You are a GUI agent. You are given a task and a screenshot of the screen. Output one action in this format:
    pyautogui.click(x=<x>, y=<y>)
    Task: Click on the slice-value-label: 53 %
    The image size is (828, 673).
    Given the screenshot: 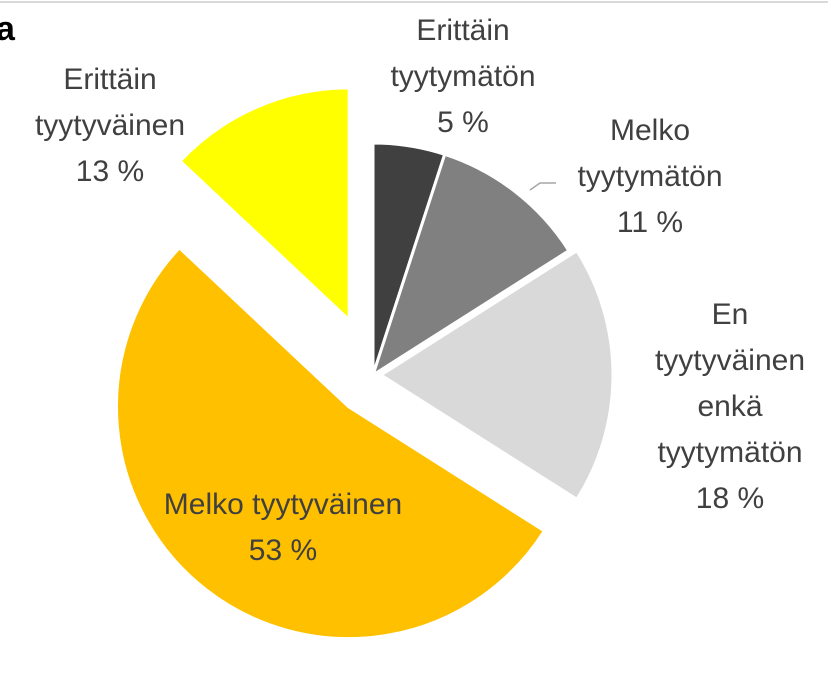 What is the action you would take?
    pyautogui.click(x=283, y=550)
    